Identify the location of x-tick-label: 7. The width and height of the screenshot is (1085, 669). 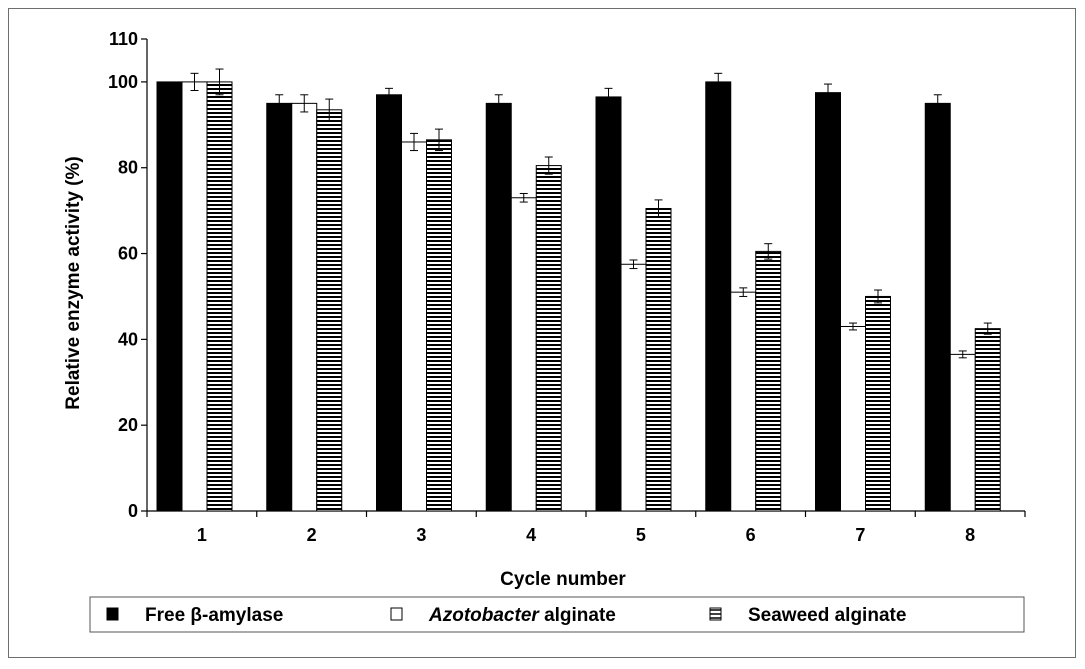
(860, 535).